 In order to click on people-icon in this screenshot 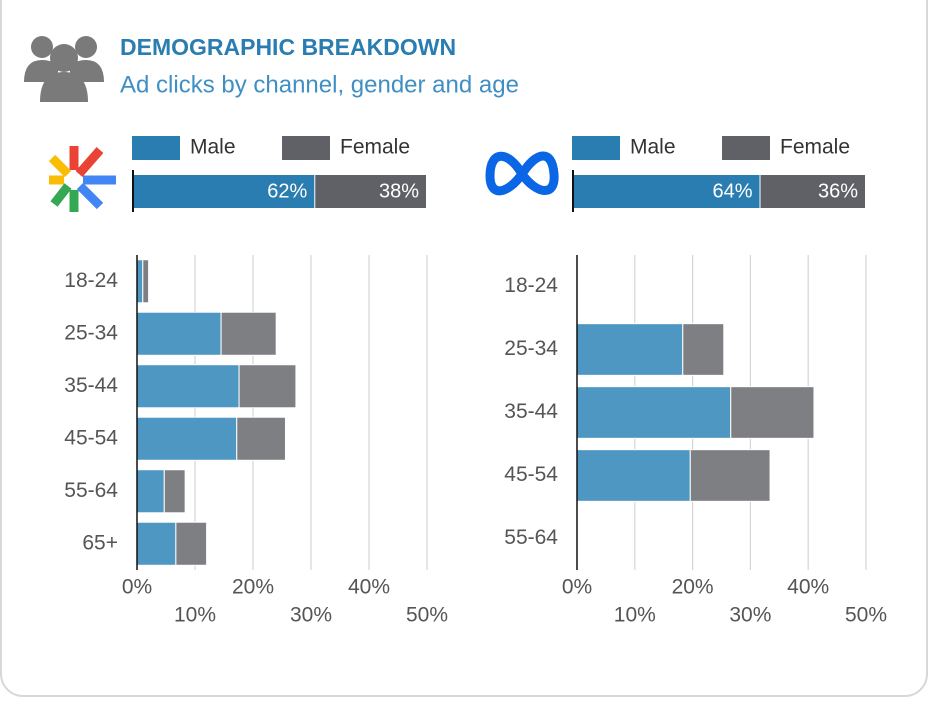, I will do `click(64, 69)`.